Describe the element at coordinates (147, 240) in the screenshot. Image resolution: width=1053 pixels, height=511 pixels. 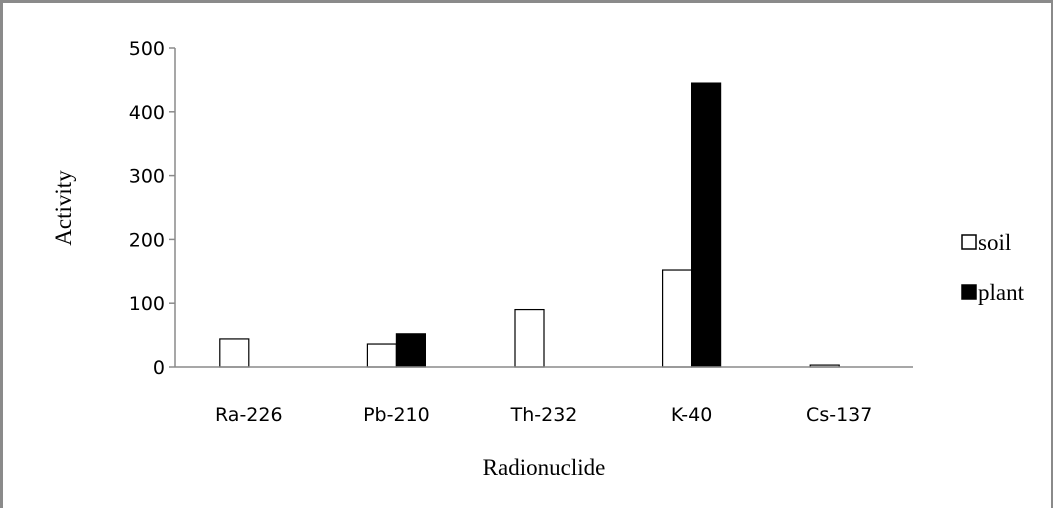
I see `y-tick-label: 200` at that location.